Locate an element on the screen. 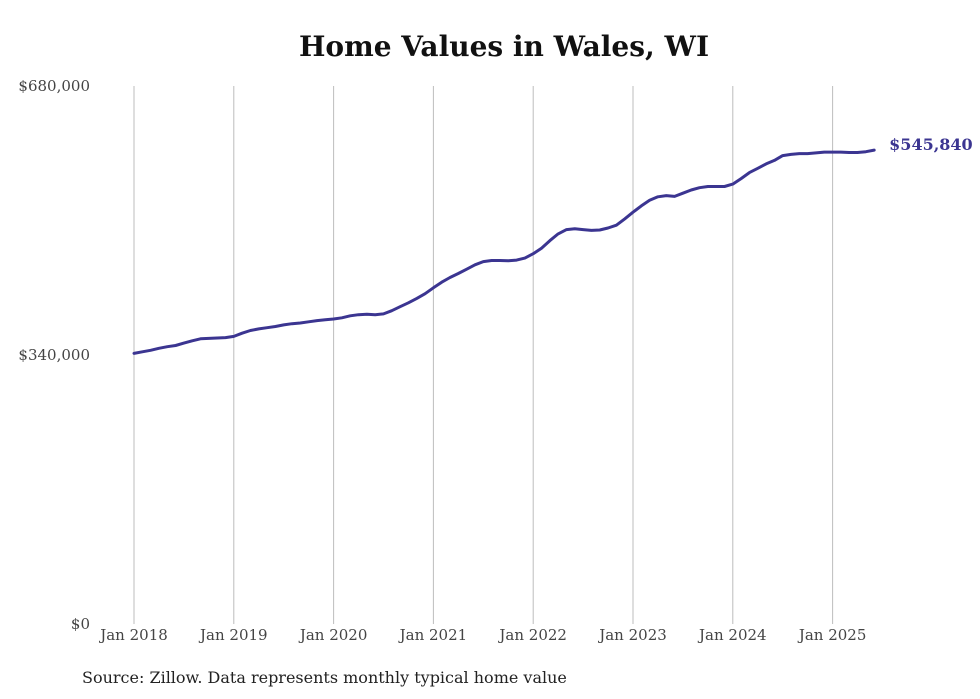  x-tick-label: Jan 2019 is located at coordinates (233, 635).